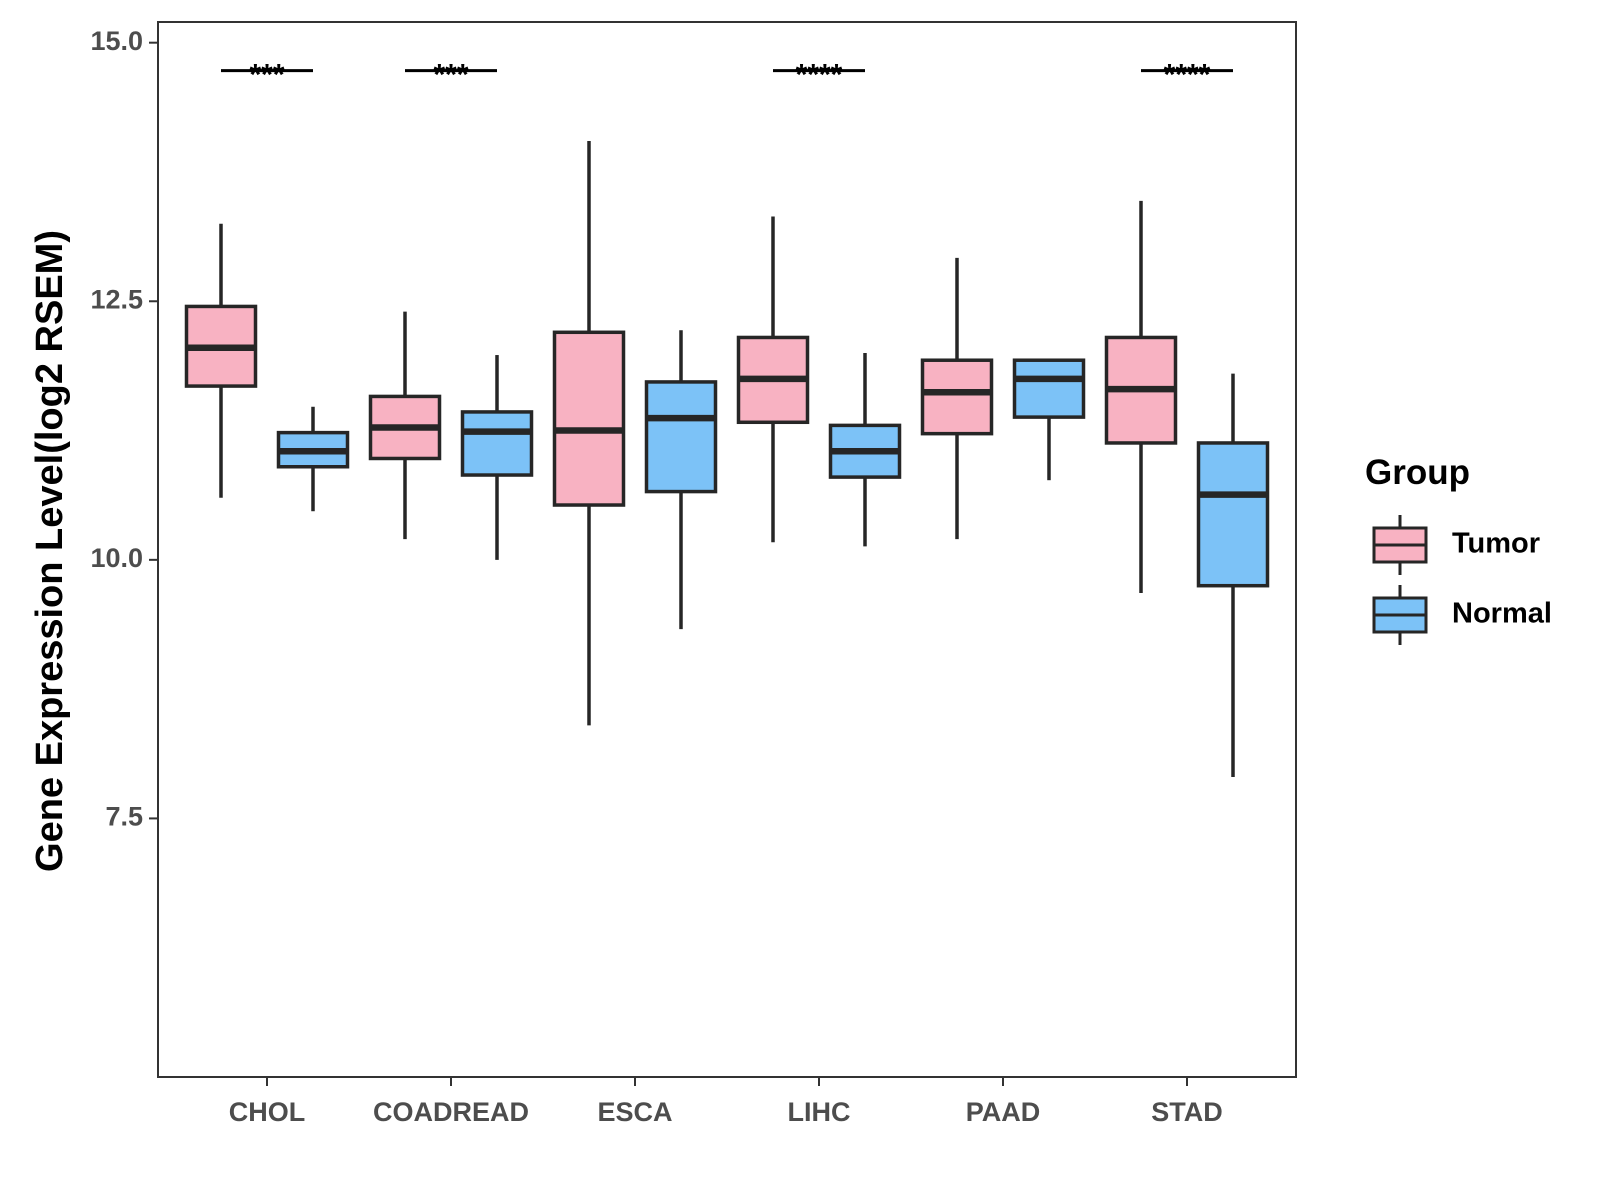 The width and height of the screenshot is (1600, 1200). Describe the element at coordinates (116, 558) in the screenshot. I see `y-tick-label: 10.0` at that location.